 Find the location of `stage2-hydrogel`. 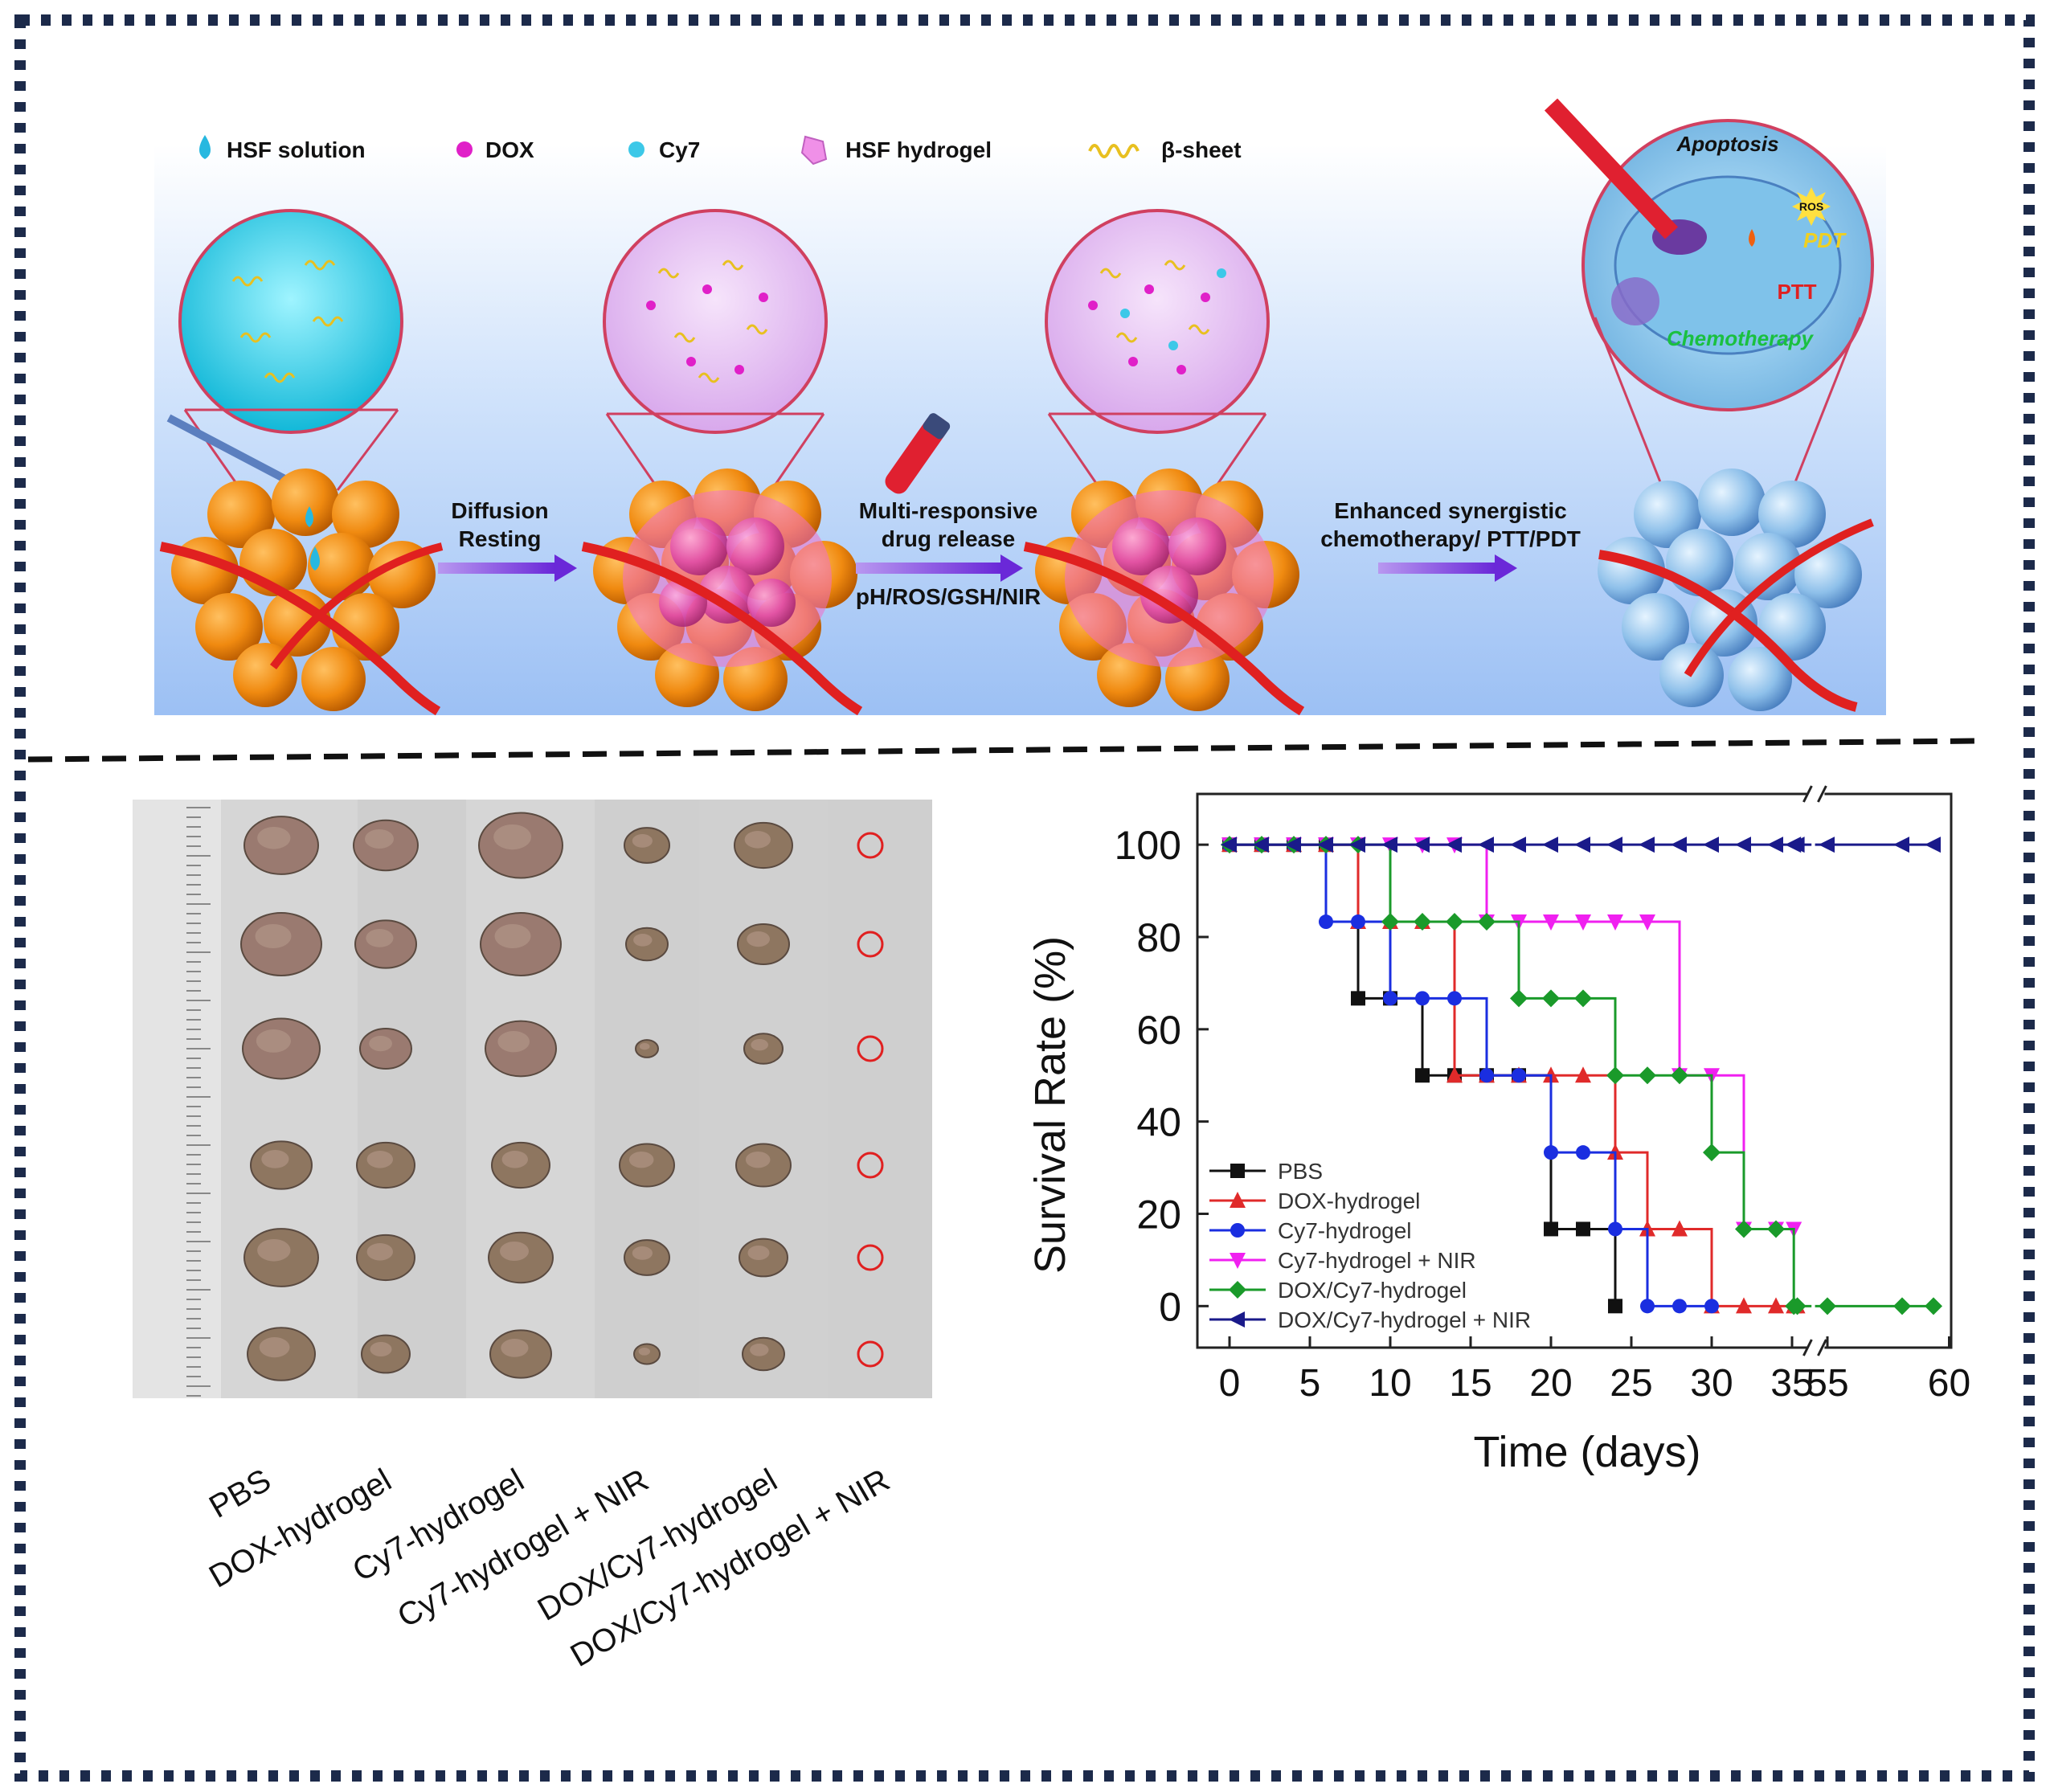

stage2-hydrogel is located at coordinates (722, 462).